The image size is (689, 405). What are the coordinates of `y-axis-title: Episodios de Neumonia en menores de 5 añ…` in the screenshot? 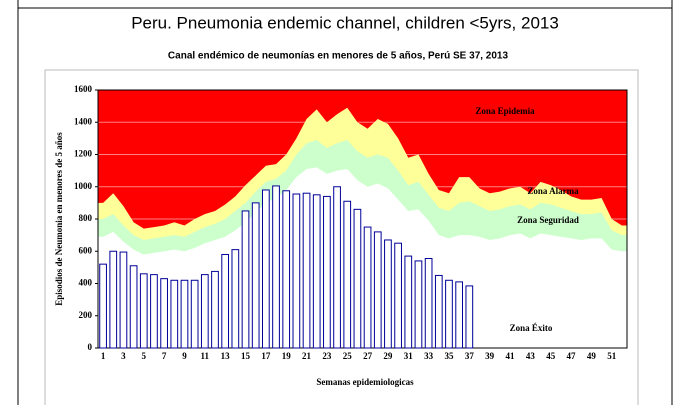 It's located at (59, 219).